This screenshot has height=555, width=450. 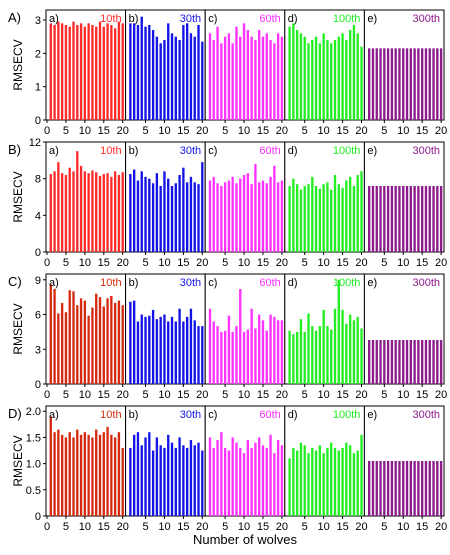 What do you see at coordinates (134, 415) in the screenshot?
I see `panel-label: b)` at bounding box center [134, 415].